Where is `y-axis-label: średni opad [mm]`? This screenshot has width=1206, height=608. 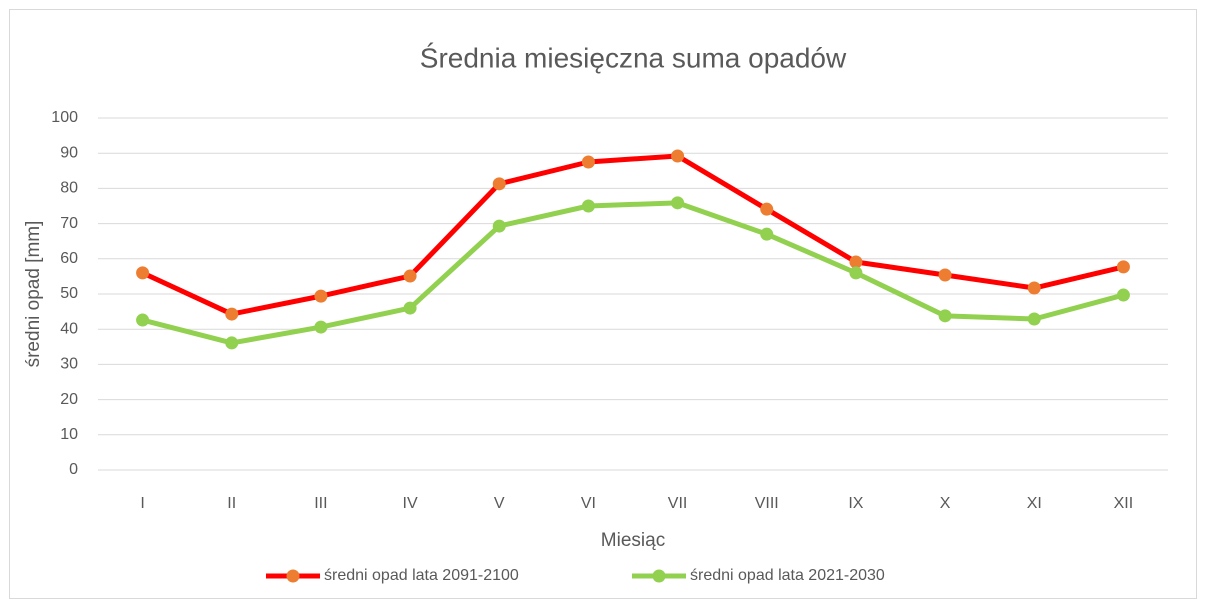 y-axis-label: średni opad [mm] is located at coordinates (33, 294).